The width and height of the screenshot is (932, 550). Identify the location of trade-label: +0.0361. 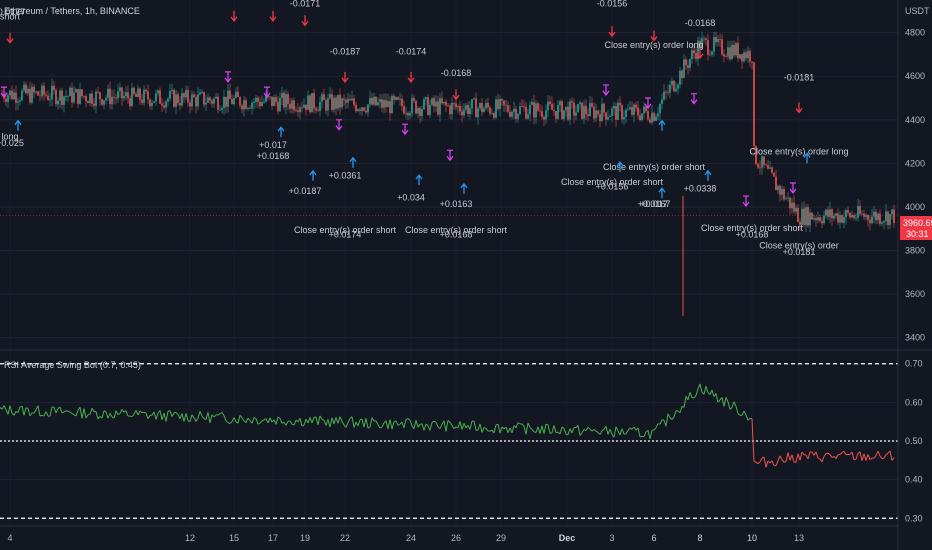
(345, 176).